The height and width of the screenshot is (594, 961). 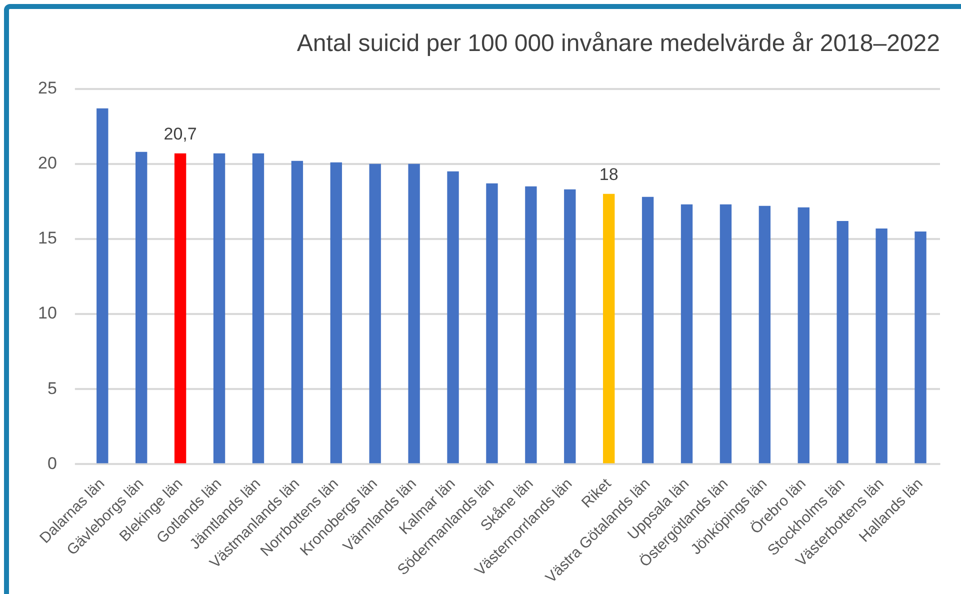 What do you see at coordinates (52, 388) in the screenshot?
I see `y-tick-label: 5` at bounding box center [52, 388].